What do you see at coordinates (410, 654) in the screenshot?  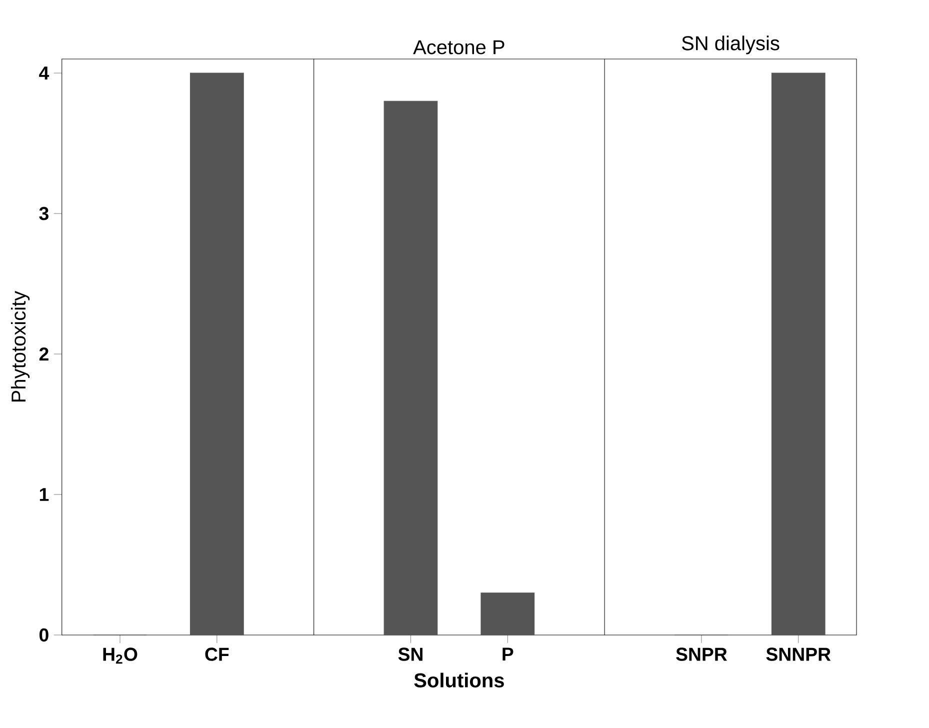 I see `x-tick-label: SN` at bounding box center [410, 654].